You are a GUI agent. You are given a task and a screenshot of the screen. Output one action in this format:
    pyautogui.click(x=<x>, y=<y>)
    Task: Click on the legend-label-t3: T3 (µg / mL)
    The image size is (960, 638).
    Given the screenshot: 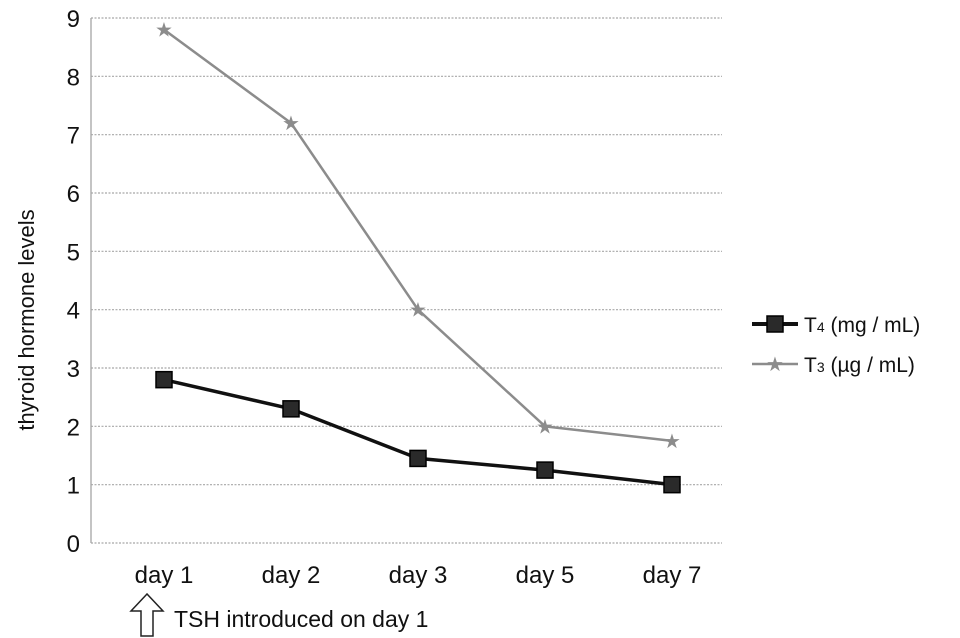 What is the action you would take?
    pyautogui.click(x=859, y=365)
    